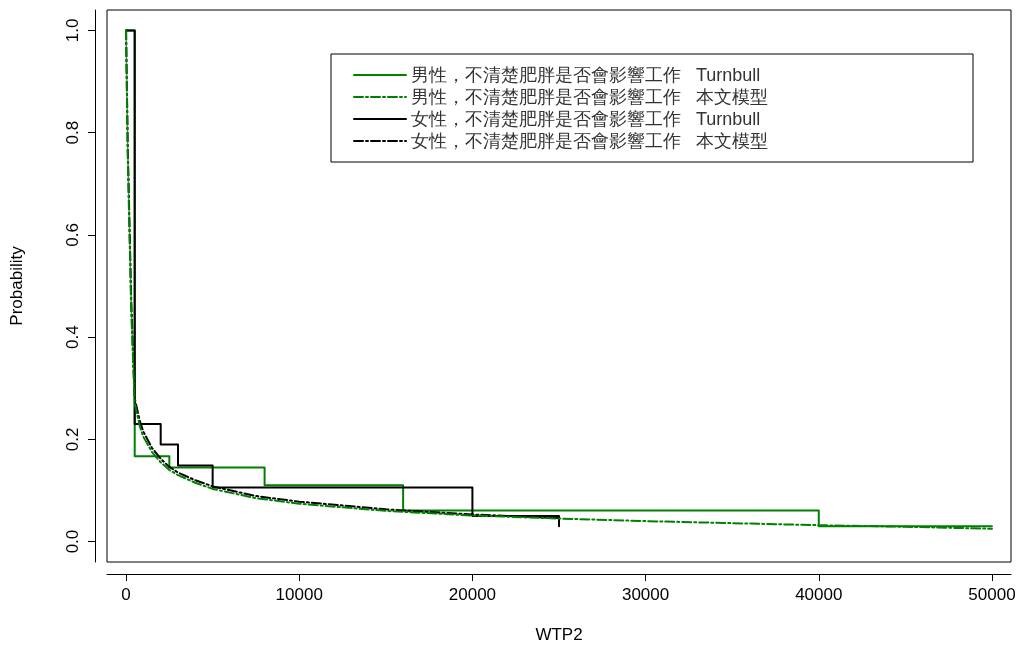 The width and height of the screenshot is (1027, 651). What do you see at coordinates (72, 132) in the screenshot?
I see `y-tick-label: 0.8` at bounding box center [72, 132].